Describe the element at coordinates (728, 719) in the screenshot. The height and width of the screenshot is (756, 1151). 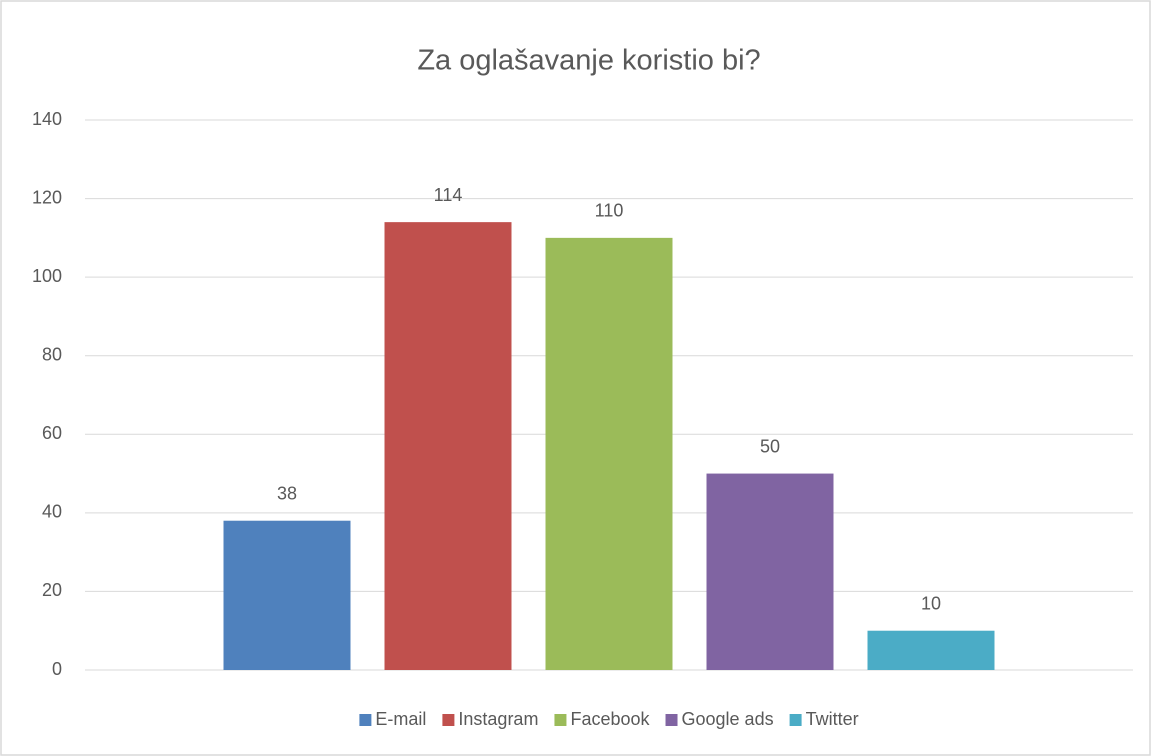
I see `legend-label: Google ads` at that location.